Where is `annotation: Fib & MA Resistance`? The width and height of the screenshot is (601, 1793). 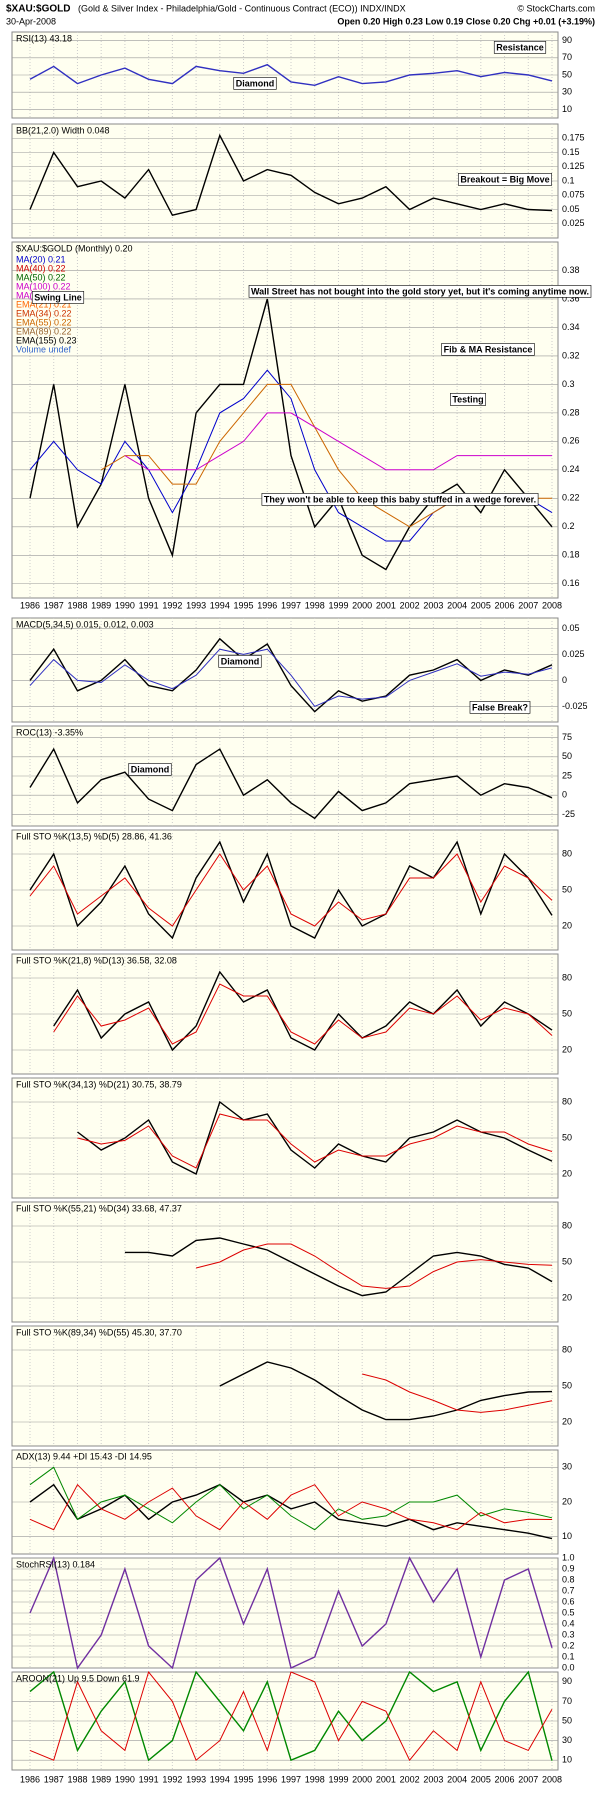
annotation: Fib & MA Resistance is located at coordinates (488, 349).